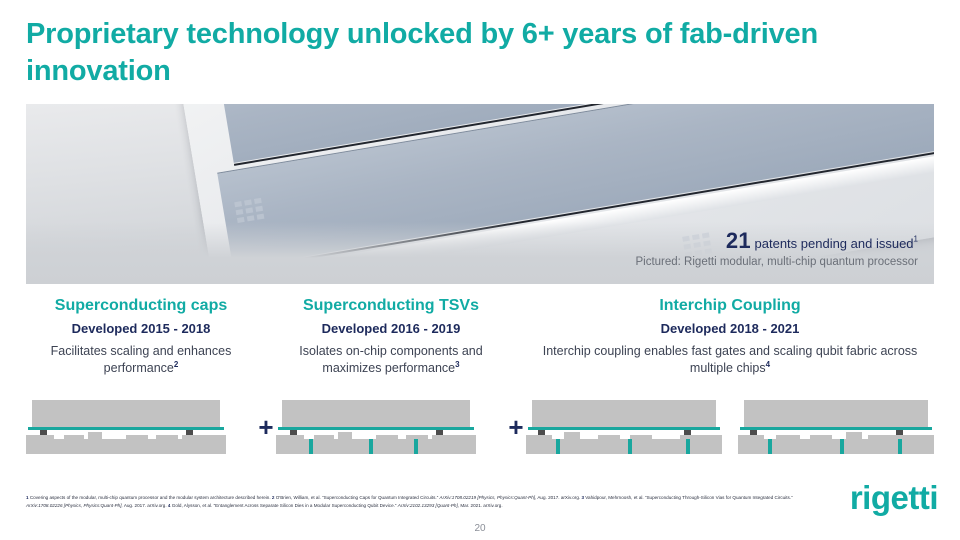 The width and height of the screenshot is (960, 540). I want to click on hero-vignette, so click(480, 253).